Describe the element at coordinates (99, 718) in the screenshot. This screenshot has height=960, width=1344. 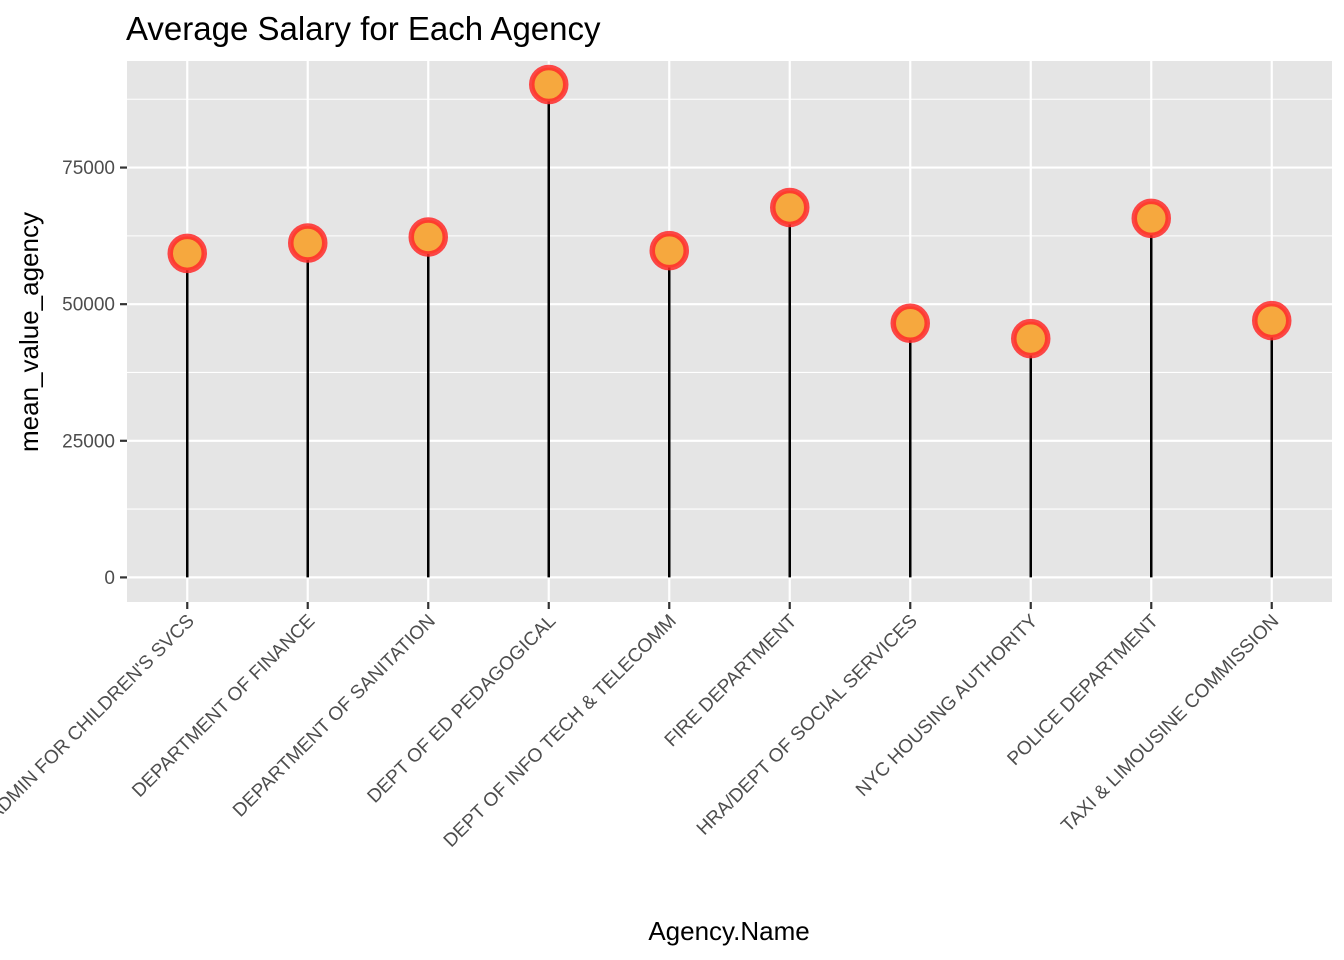
I see `x-tick-label: ADMIN FOR CHILDREN'S SVCS` at that location.